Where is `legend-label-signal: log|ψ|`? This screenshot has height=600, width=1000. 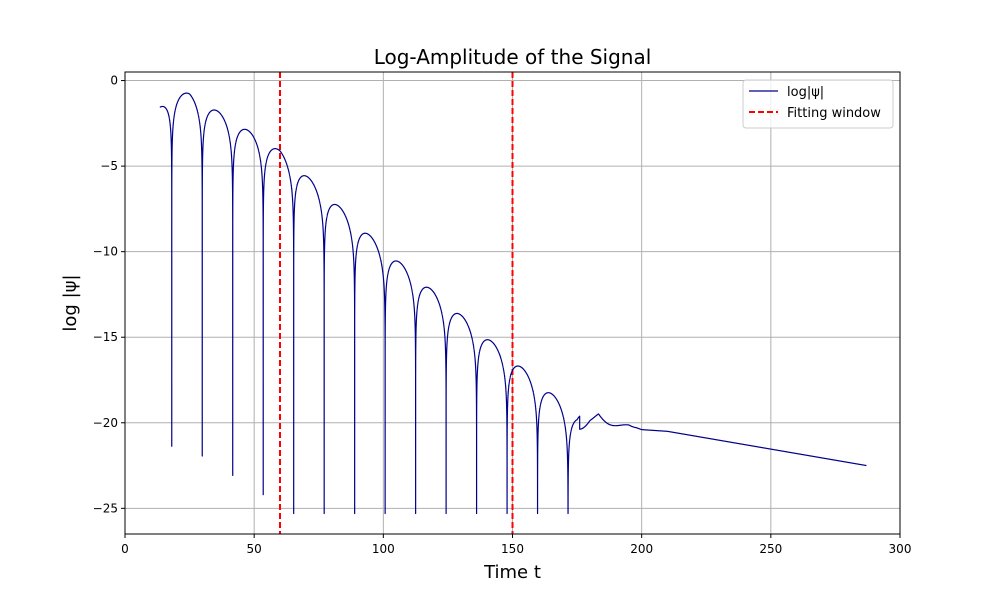 legend-label-signal: log|ψ| is located at coordinates (805, 92).